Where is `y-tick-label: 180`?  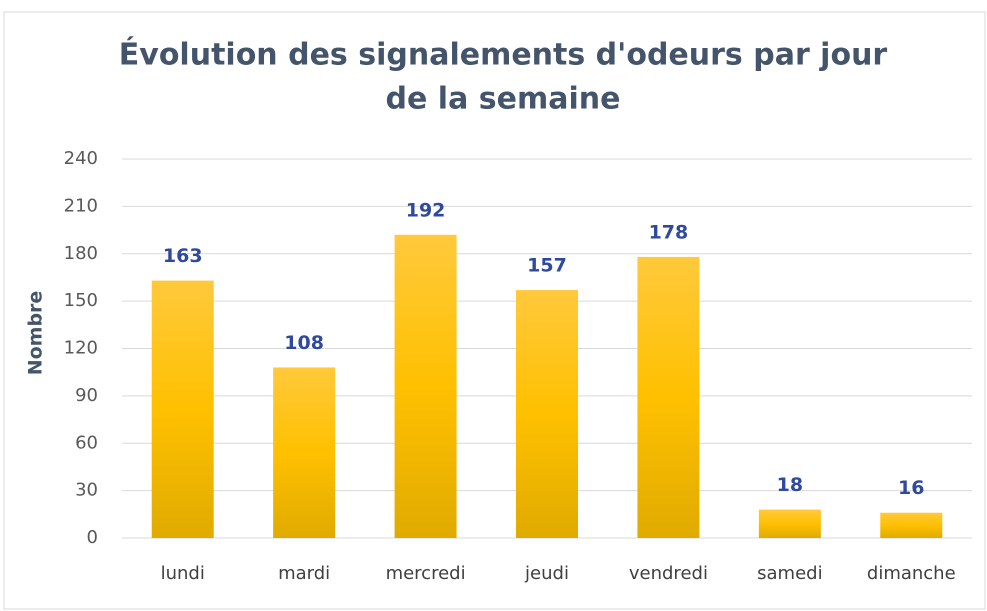
y-tick-label: 180 is located at coordinates (81, 253).